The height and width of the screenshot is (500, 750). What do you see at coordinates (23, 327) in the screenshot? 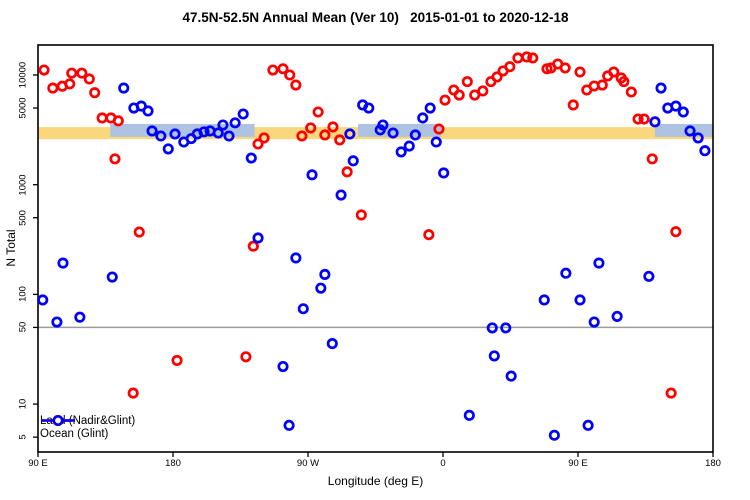
I see `y-tick-label: 50` at bounding box center [23, 327].